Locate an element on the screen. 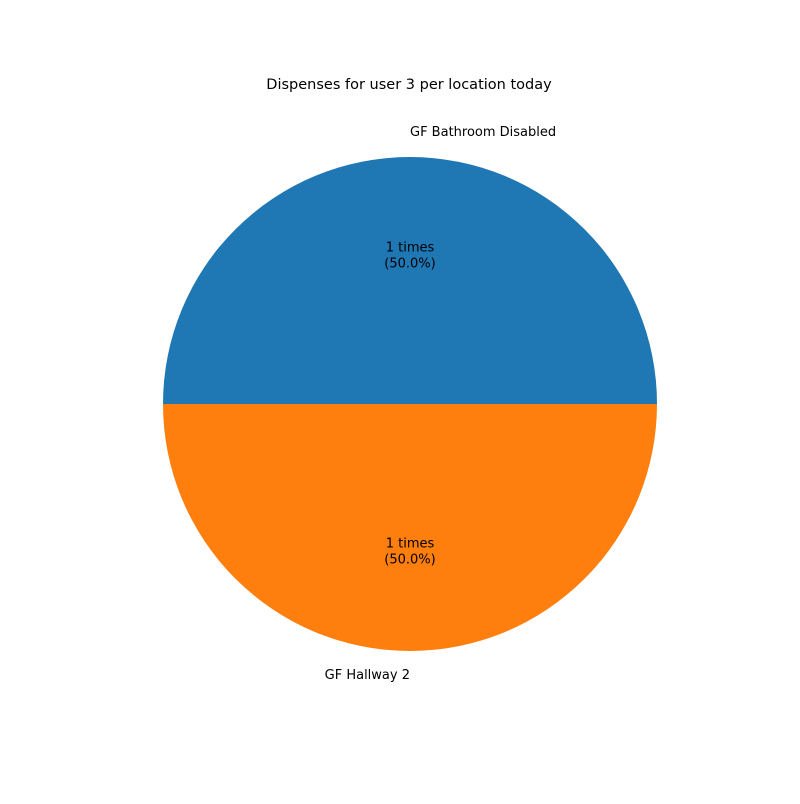 This screenshot has height=804, width=800. slice-label-1: GF Bathroom Disabled is located at coordinates (483, 132).